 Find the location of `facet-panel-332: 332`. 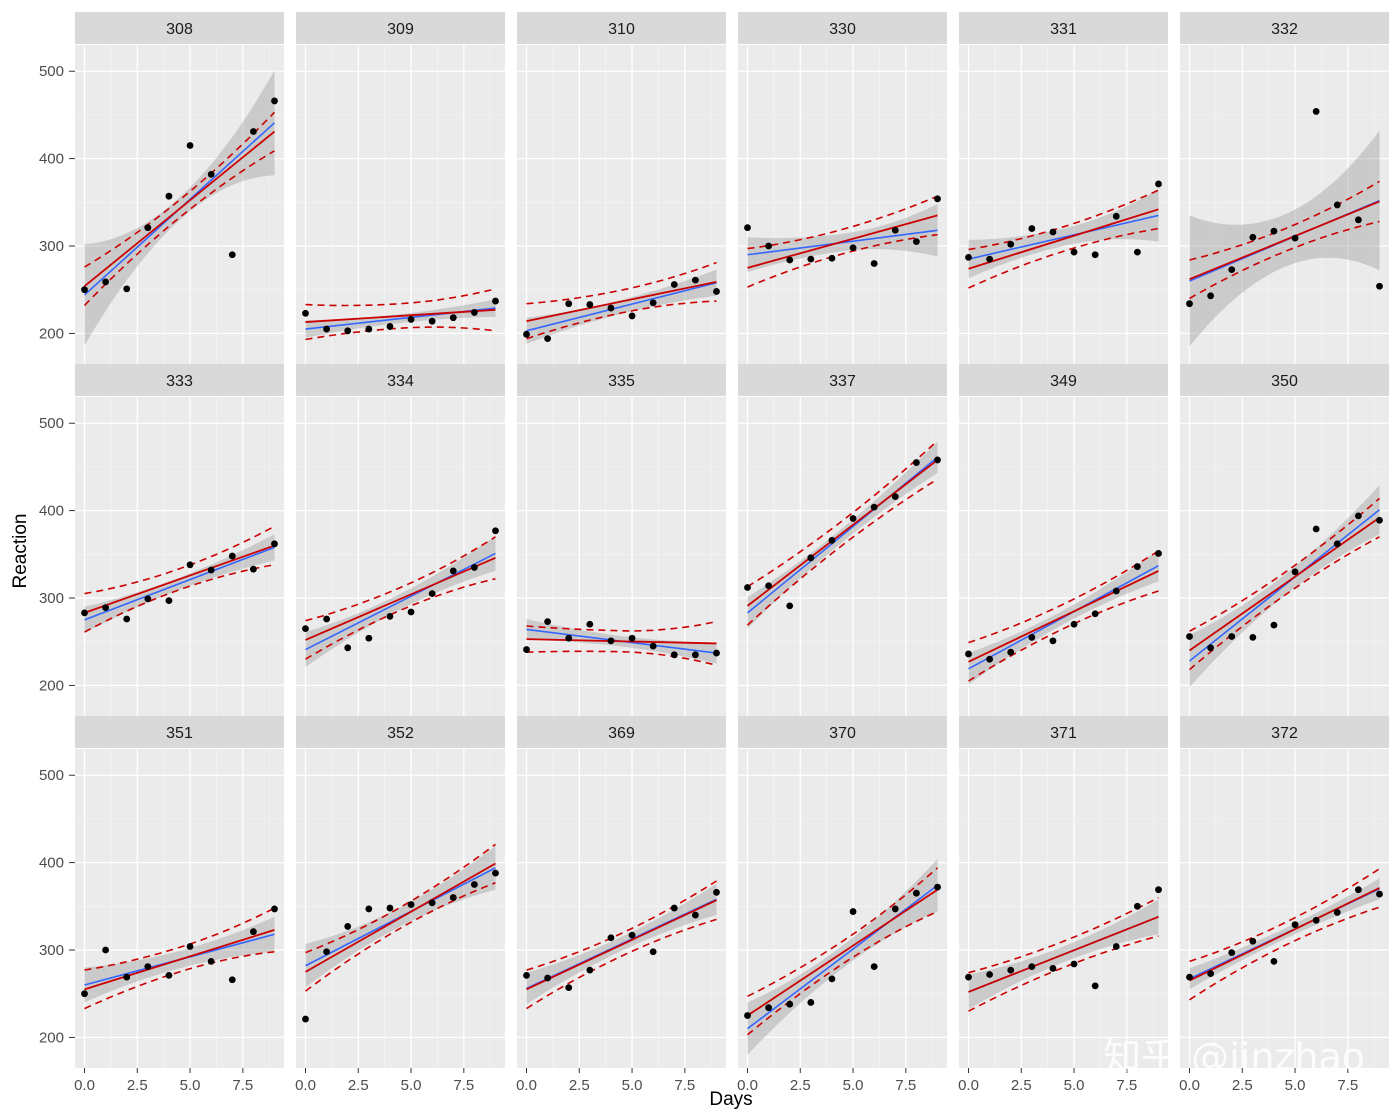

facet-panel-332: 332 is located at coordinates (1284, 188).